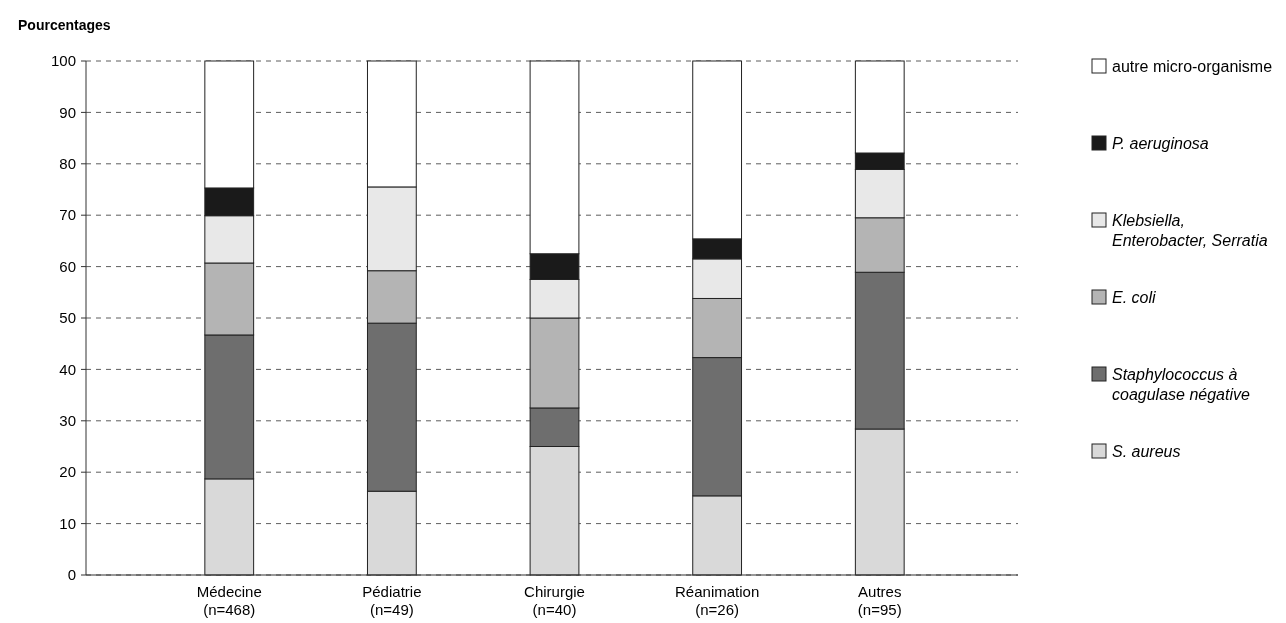 The height and width of the screenshot is (623, 1286). Describe the element at coordinates (1134, 297) in the screenshot. I see `legend-label: E. coli` at that location.